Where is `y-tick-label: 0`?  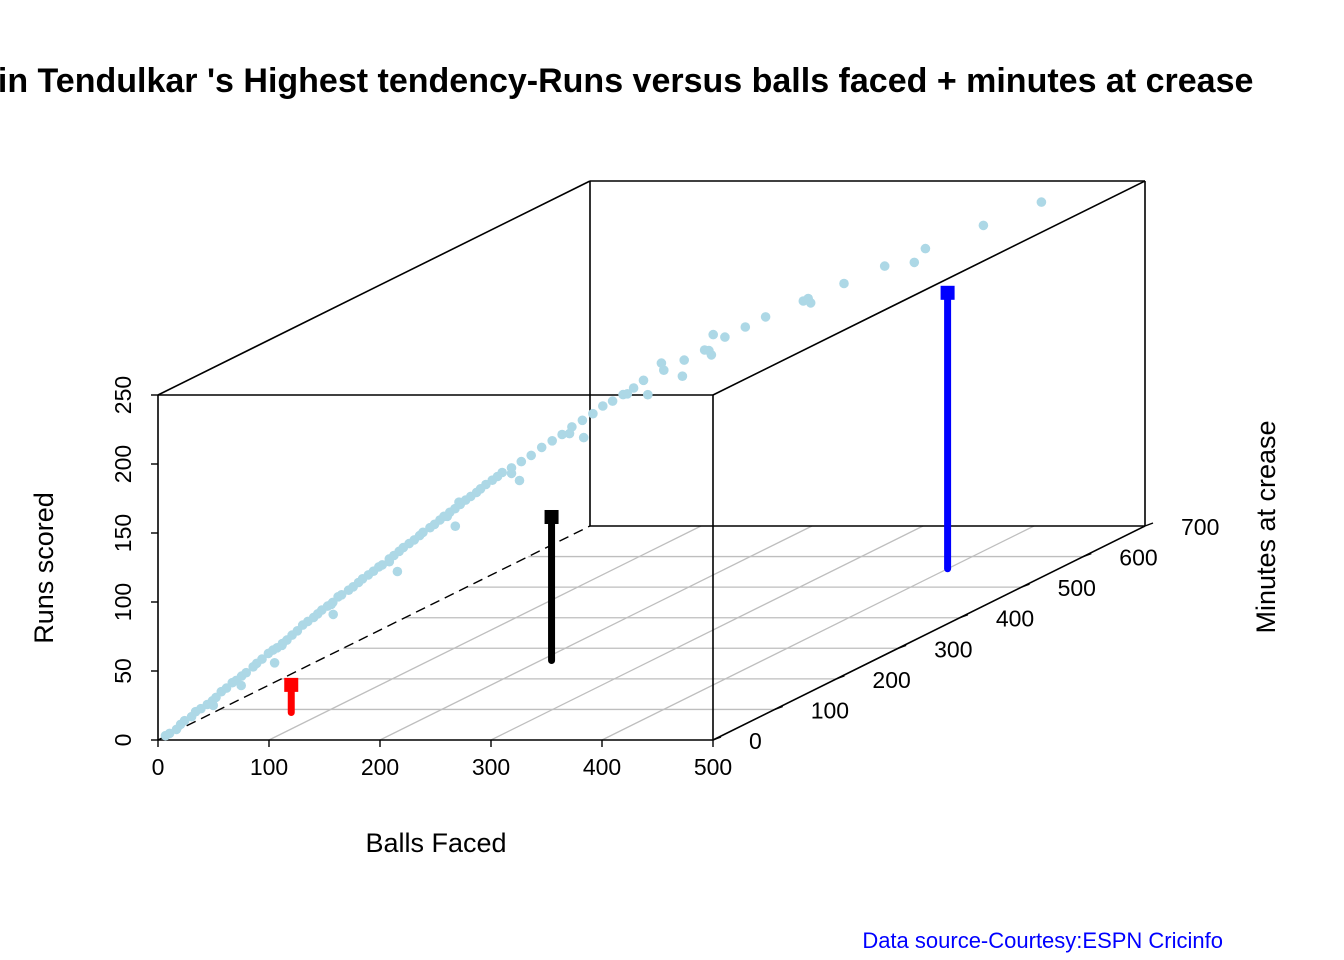
y-tick-label: 0 is located at coordinates (123, 740).